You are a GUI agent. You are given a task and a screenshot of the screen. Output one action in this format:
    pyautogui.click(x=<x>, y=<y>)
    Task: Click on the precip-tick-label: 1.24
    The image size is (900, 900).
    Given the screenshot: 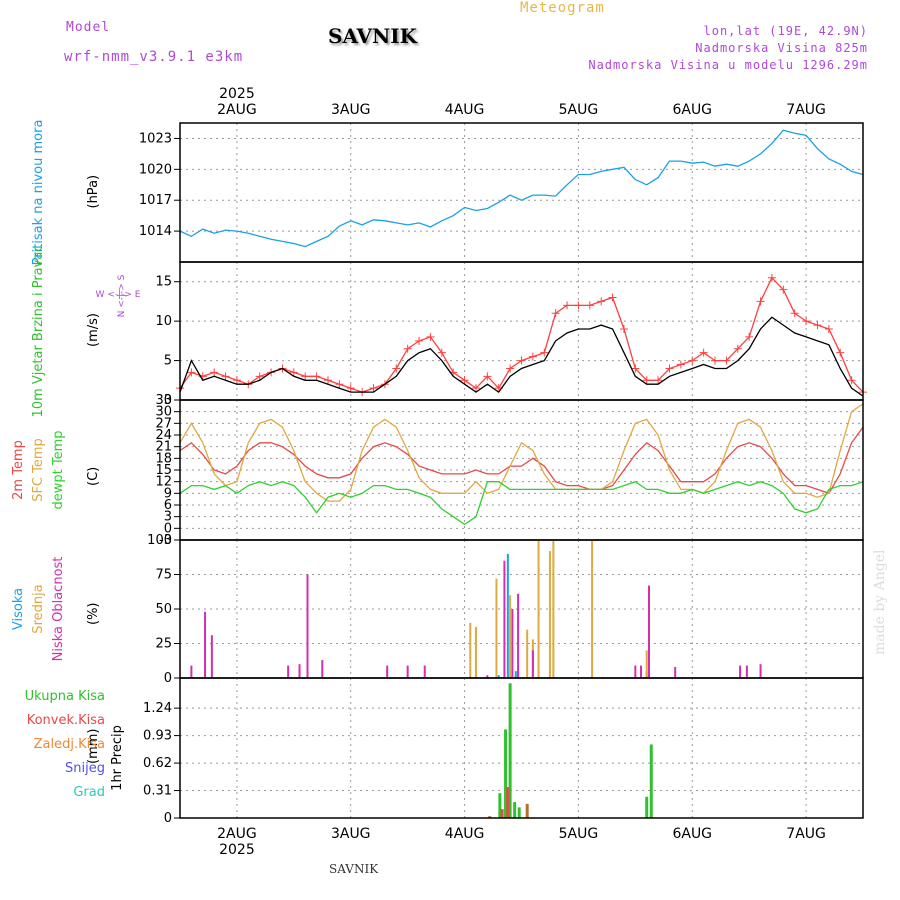 What is the action you would take?
    pyautogui.click(x=157, y=708)
    